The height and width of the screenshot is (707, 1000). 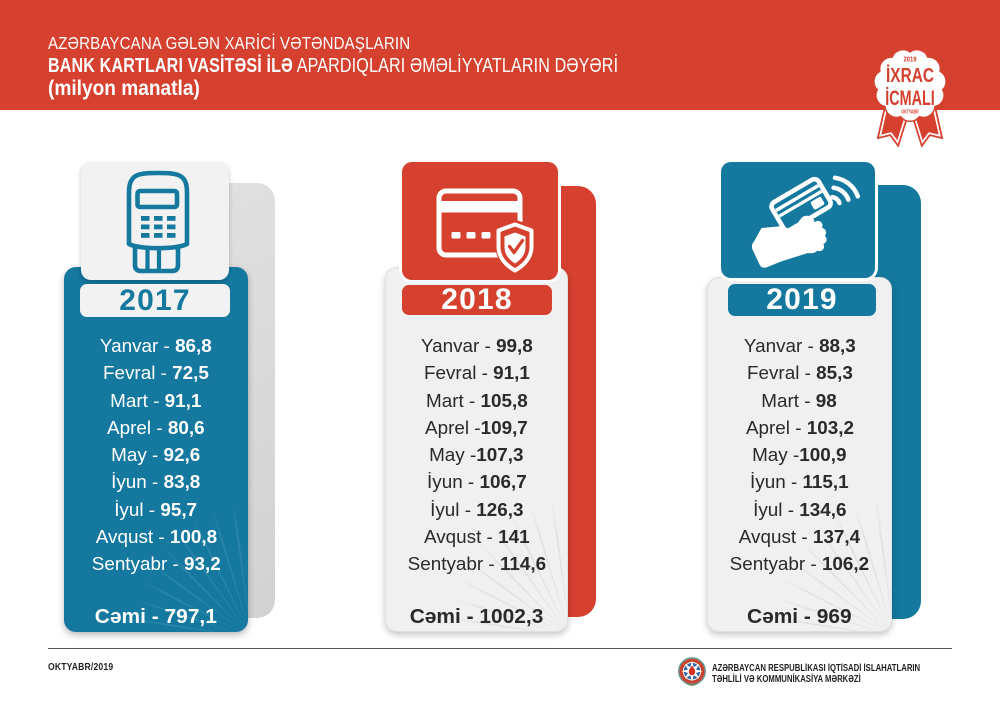 What do you see at coordinates (910, 59) in the screenshot?
I see `svg-text: 2019` at bounding box center [910, 59].